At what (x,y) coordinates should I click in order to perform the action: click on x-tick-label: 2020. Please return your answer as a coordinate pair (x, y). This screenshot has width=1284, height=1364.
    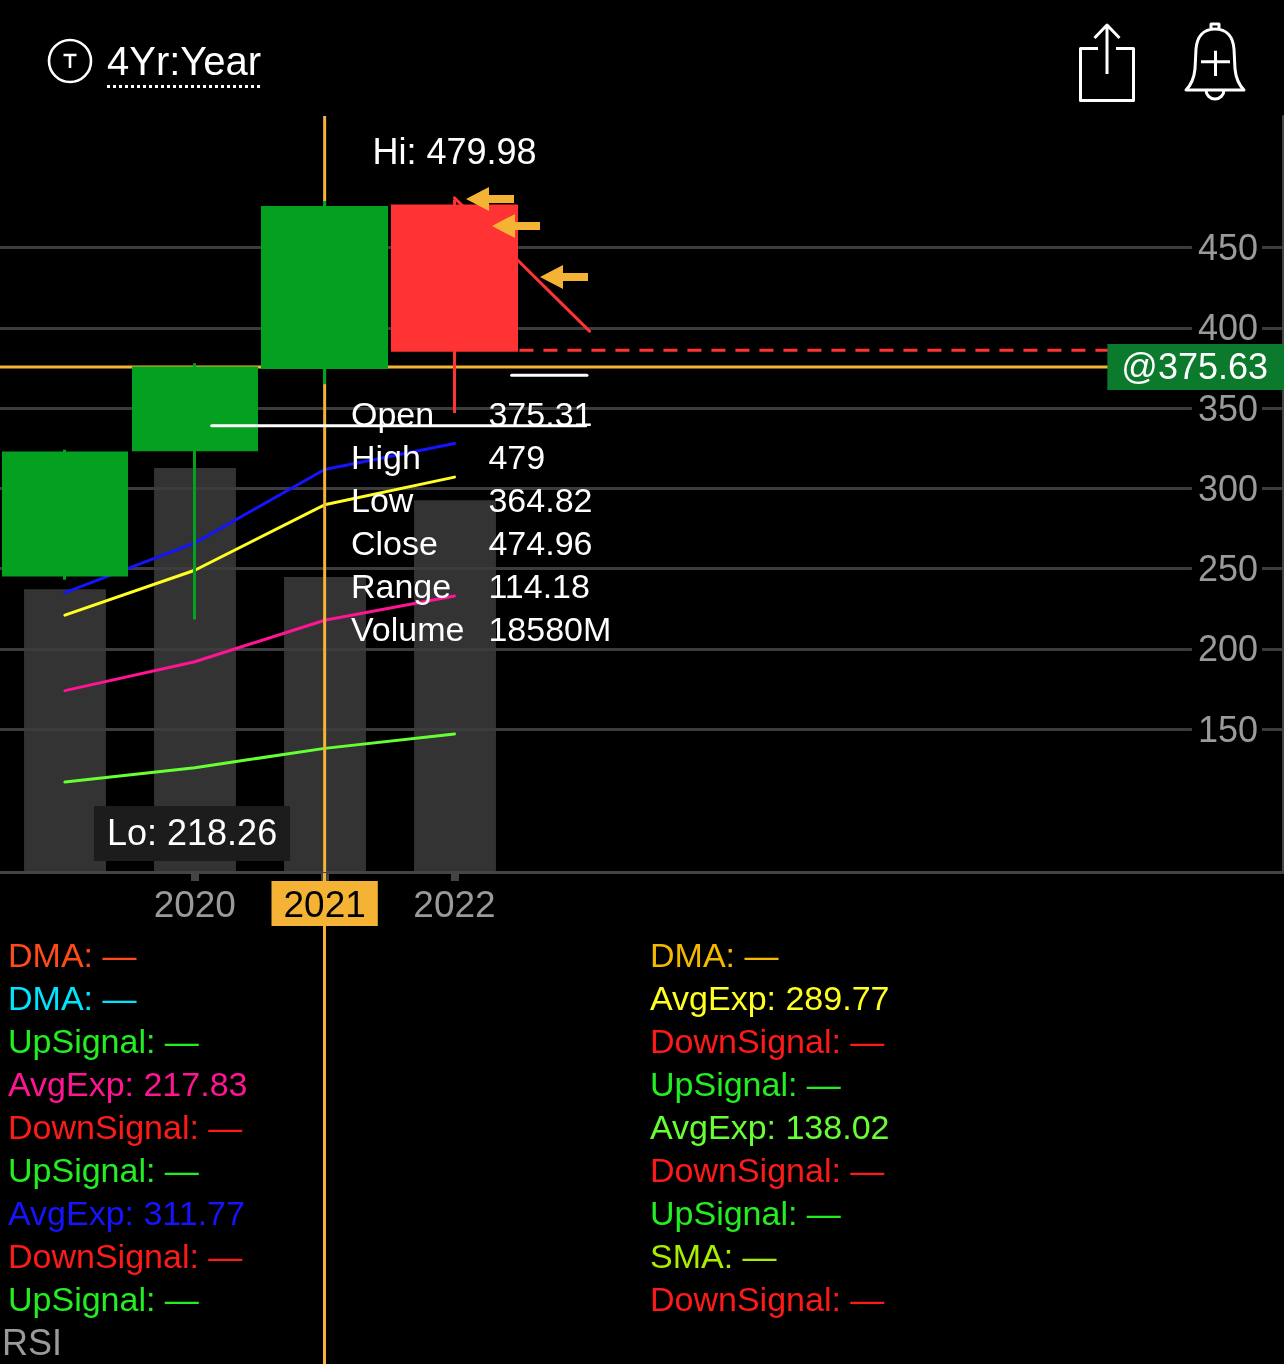
    Looking at the image, I should click on (194, 904).